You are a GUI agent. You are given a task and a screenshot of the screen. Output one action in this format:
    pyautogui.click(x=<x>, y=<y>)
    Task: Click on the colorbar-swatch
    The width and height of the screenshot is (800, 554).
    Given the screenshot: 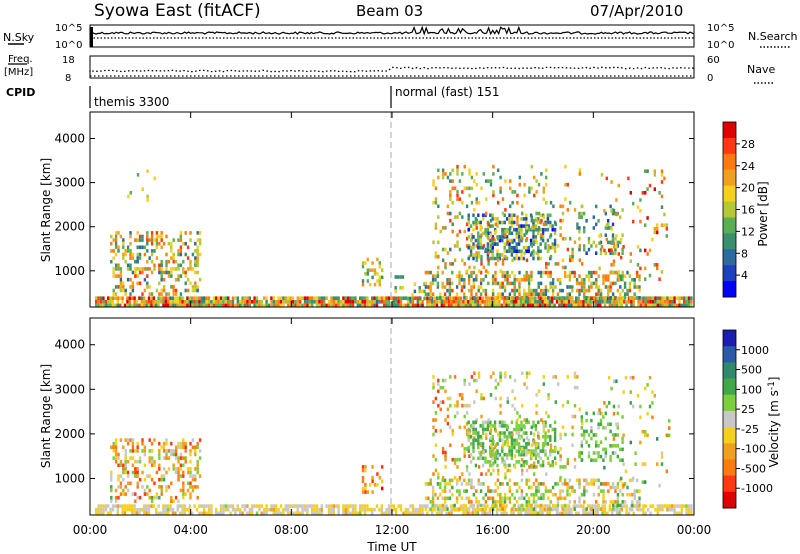 What is the action you would take?
    pyautogui.click(x=729, y=387)
    